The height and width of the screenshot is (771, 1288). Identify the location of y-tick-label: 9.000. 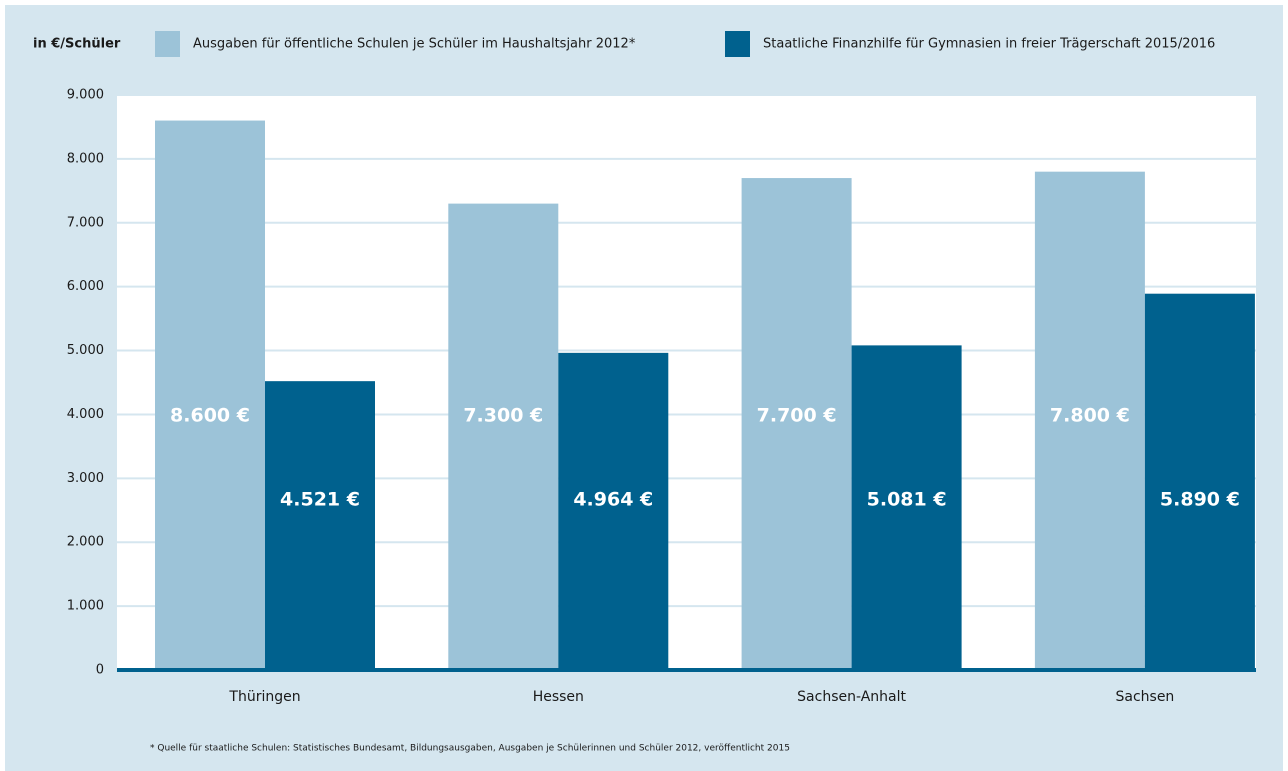
(85, 95).